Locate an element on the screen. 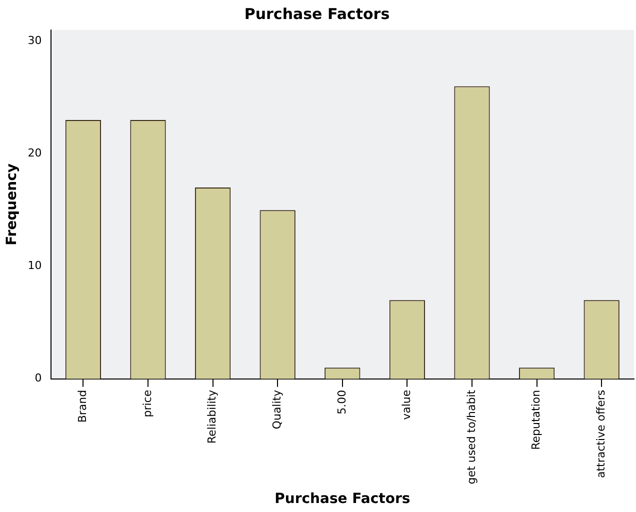 The image size is (636, 512). x-tick-label: attractive offers is located at coordinates (601, 434).